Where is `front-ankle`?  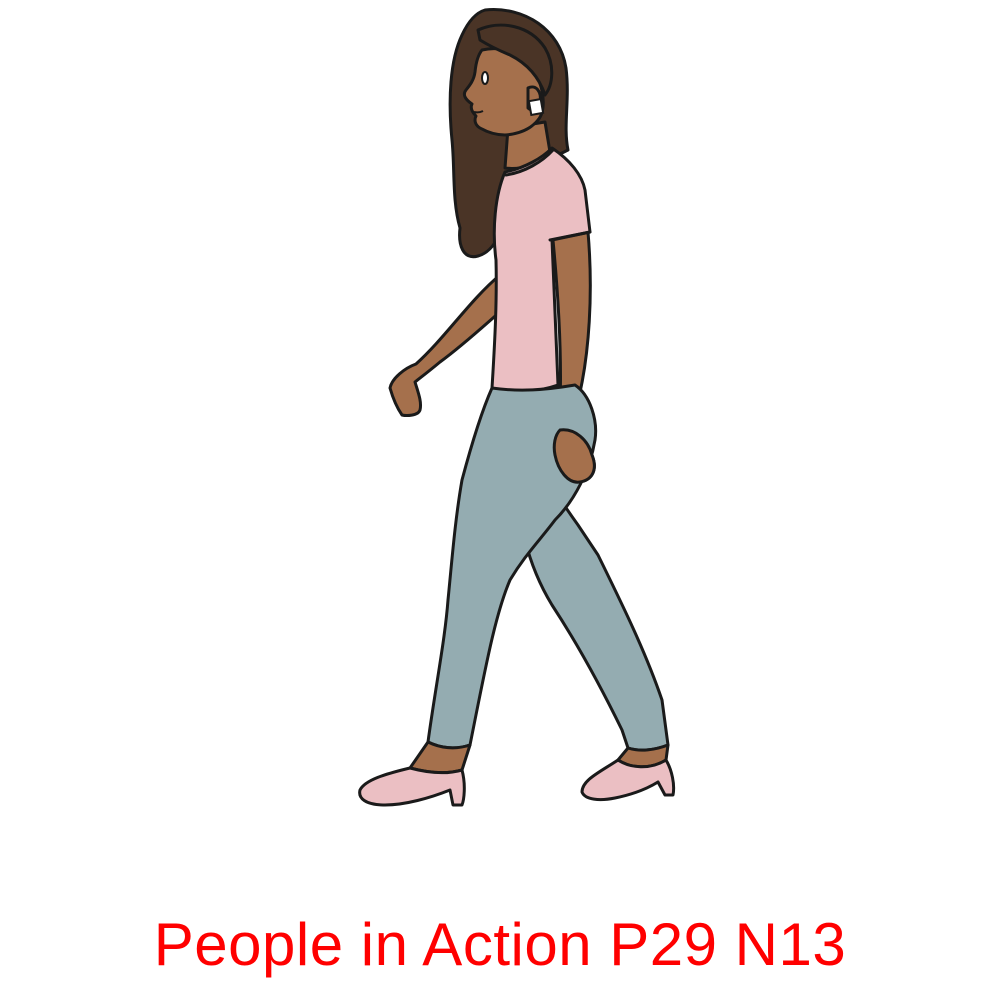
front-ankle is located at coordinates (440, 757).